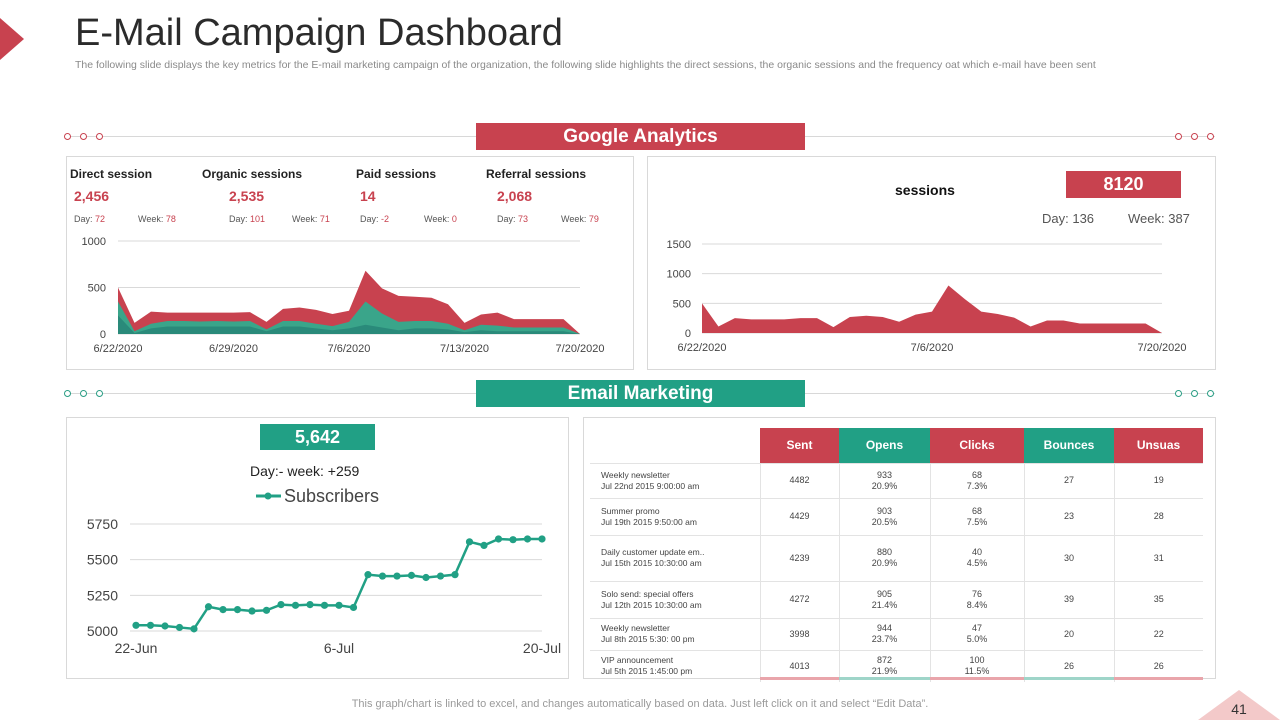  I want to click on subscribers-change: Day:- week: +259, so click(305, 471).